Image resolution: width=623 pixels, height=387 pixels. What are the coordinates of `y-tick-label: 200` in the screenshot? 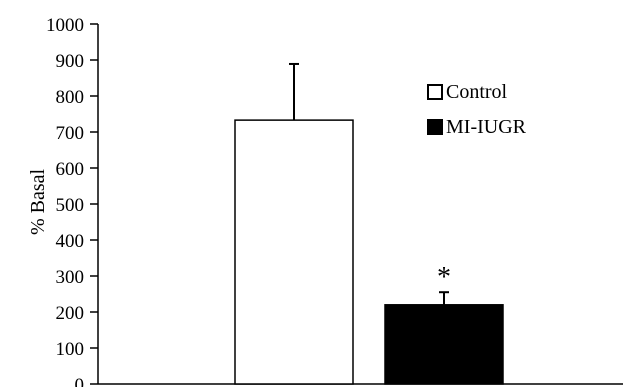 It's located at (70, 313).